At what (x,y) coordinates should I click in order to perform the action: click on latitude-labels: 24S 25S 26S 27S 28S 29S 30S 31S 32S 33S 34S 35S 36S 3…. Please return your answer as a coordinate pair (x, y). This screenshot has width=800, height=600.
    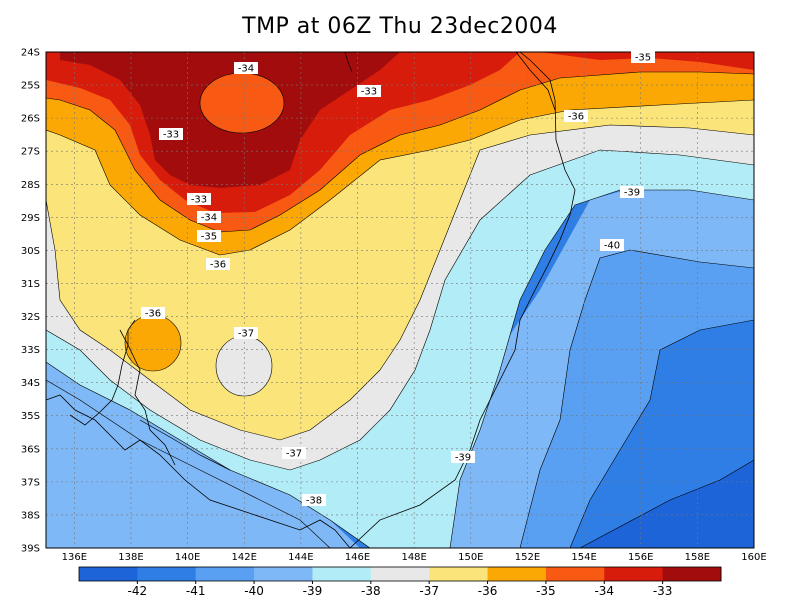
    Looking at the image, I should click on (30, 301).